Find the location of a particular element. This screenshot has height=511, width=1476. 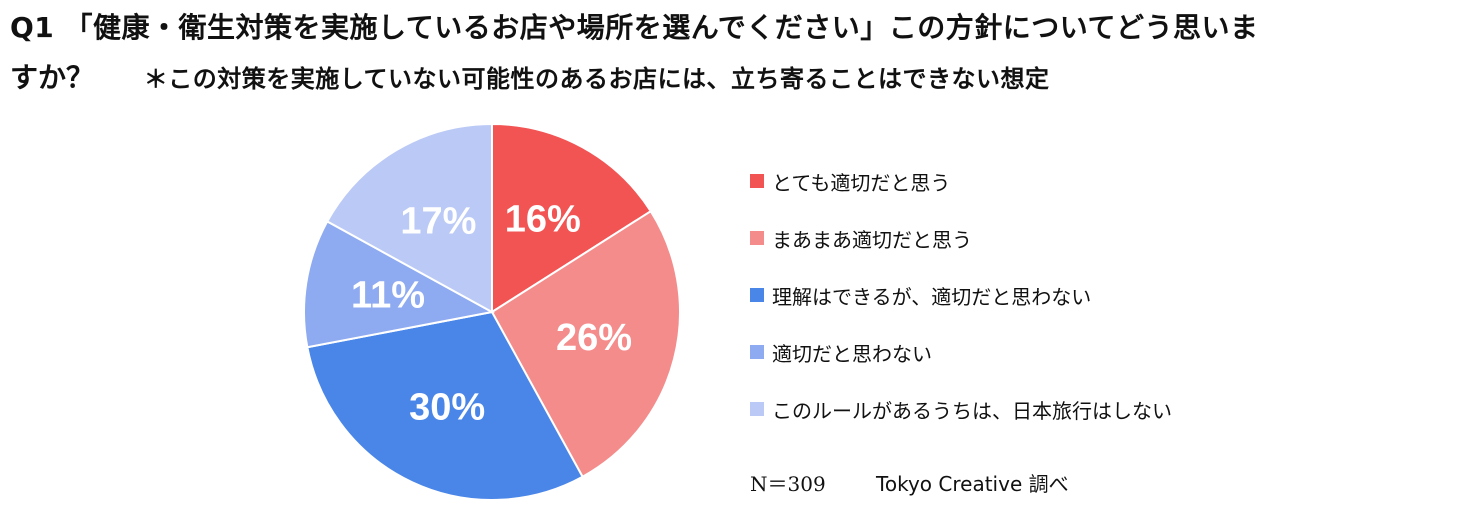

legend-item-2: まあまあ適切だと思う is located at coordinates (961, 238).